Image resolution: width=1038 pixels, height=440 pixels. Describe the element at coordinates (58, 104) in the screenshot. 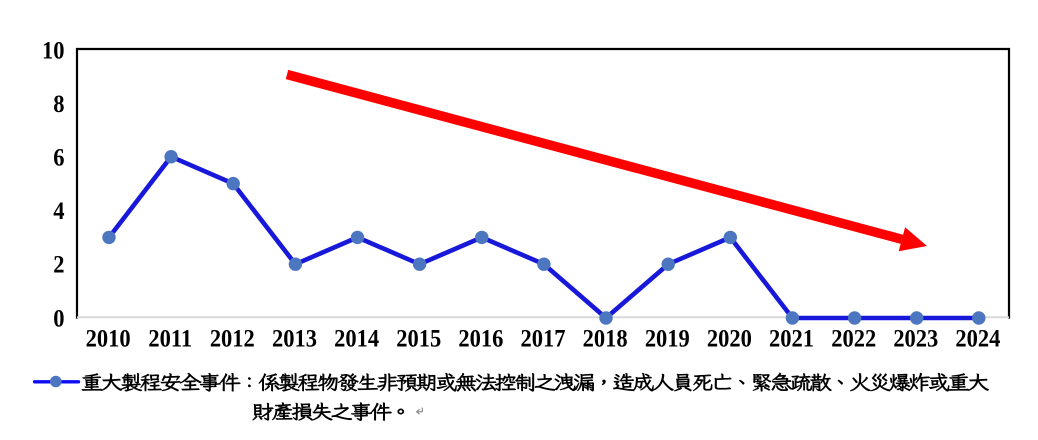

I see `svg-text: 8` at that location.